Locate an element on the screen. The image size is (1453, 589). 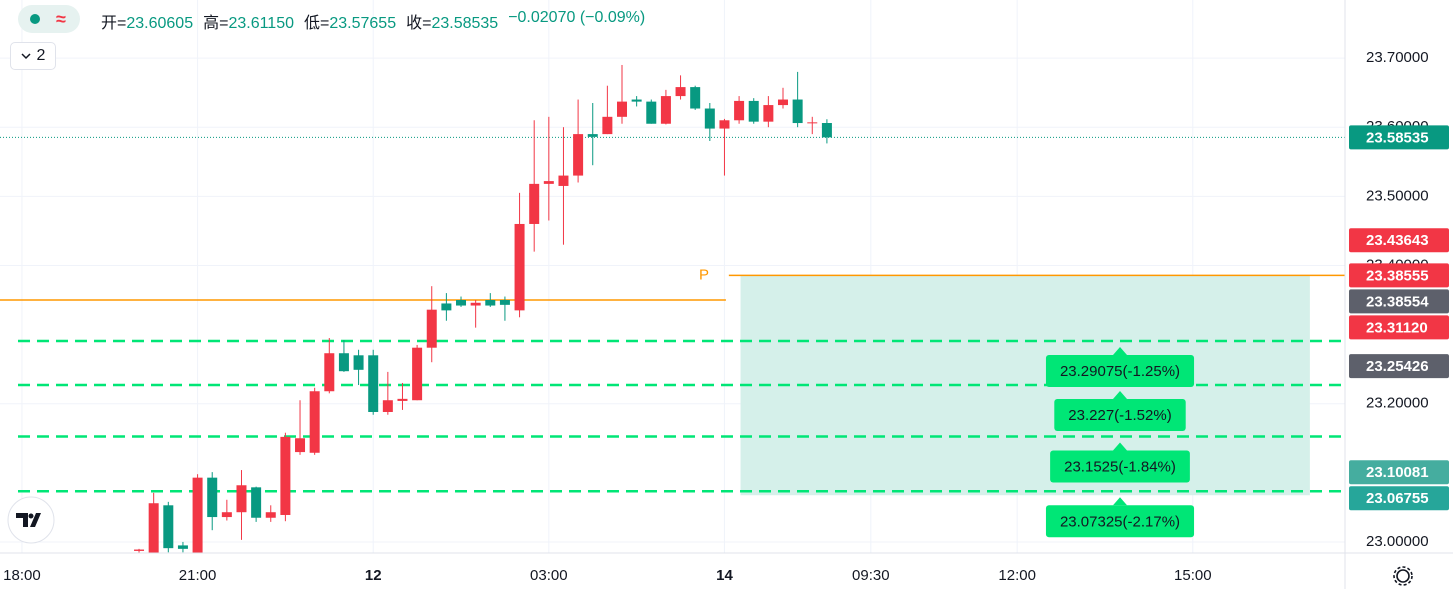
level-label: 23.227(-1.52%) is located at coordinates (1120, 411).